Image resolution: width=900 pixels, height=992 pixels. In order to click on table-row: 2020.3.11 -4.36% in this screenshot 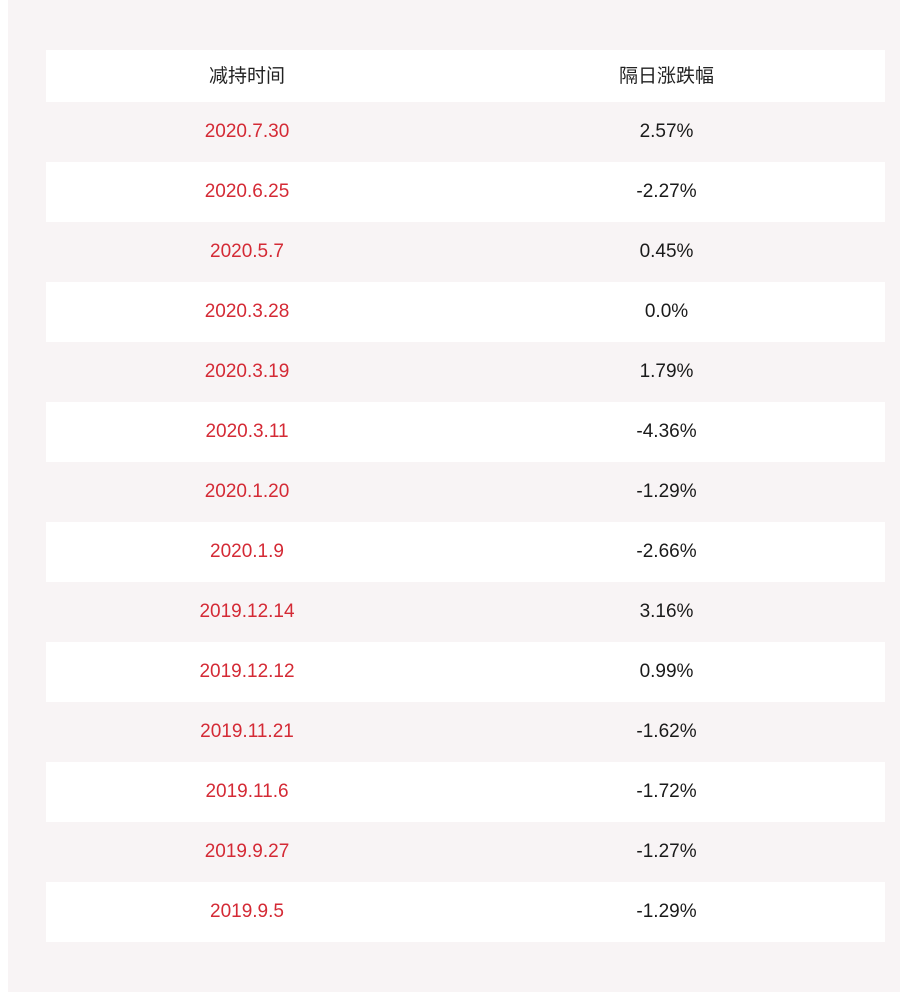, I will do `click(465, 432)`.